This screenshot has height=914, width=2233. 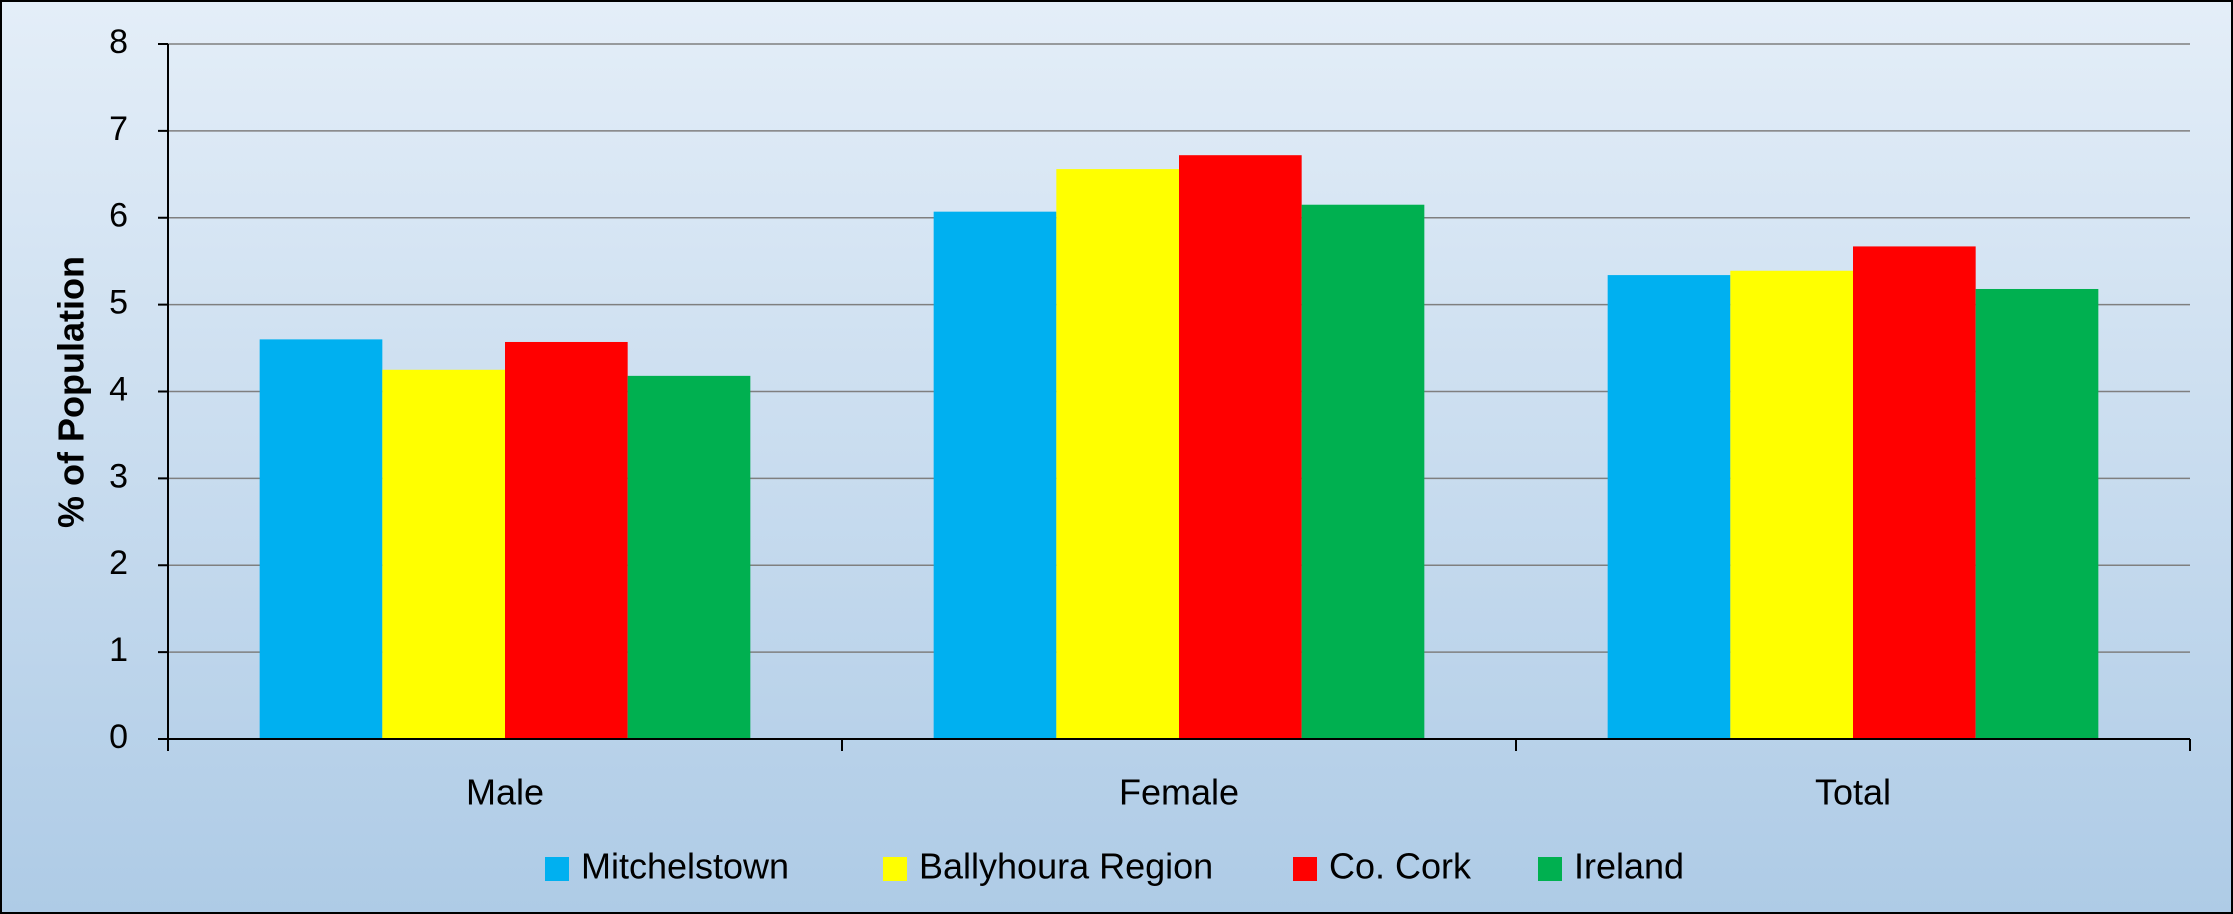 What do you see at coordinates (118, 476) in the screenshot?
I see `y-tick-label: 3` at bounding box center [118, 476].